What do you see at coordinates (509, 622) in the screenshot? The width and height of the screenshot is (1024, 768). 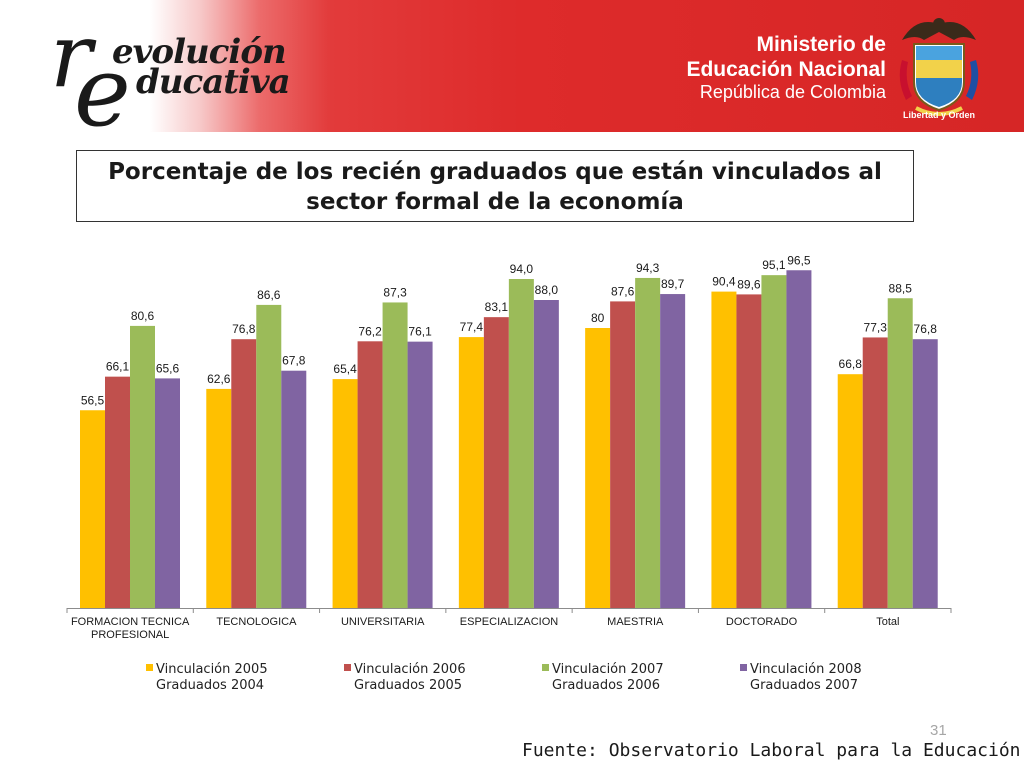 I see `x-tick-label: ESPECIALIZACION` at bounding box center [509, 622].